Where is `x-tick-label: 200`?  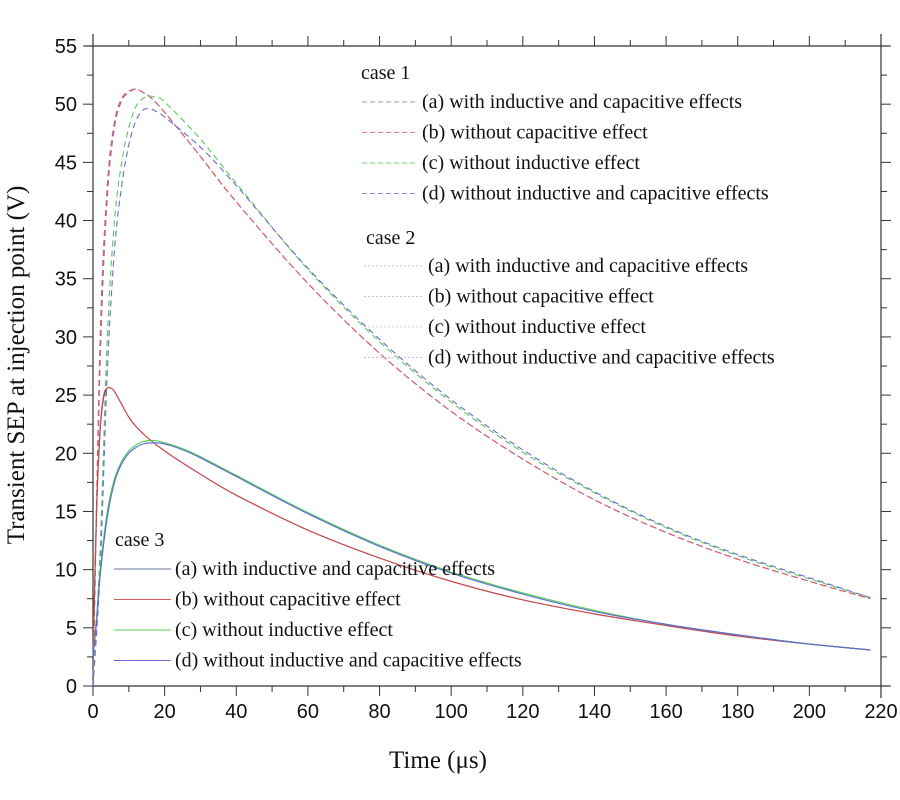 x-tick-label: 200 is located at coordinates (809, 712).